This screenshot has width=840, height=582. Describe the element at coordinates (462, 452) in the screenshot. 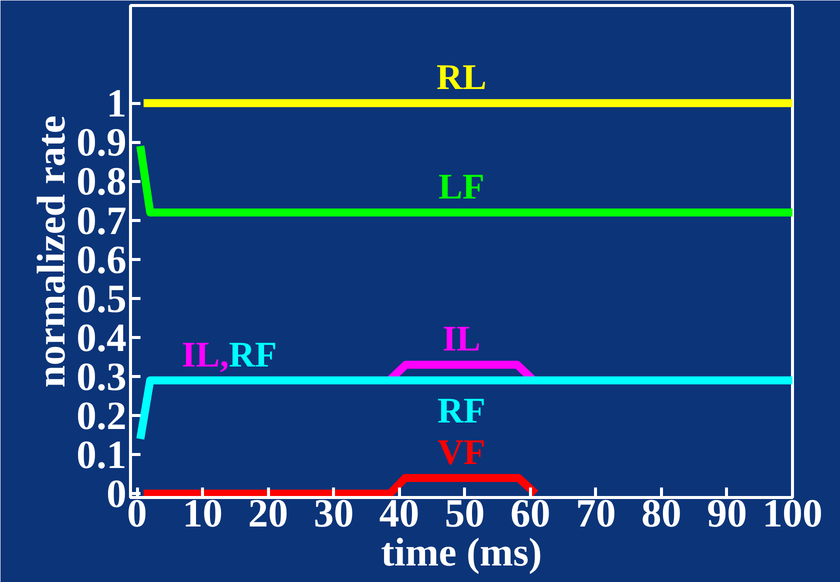

I see `series-label: VF` at that location.